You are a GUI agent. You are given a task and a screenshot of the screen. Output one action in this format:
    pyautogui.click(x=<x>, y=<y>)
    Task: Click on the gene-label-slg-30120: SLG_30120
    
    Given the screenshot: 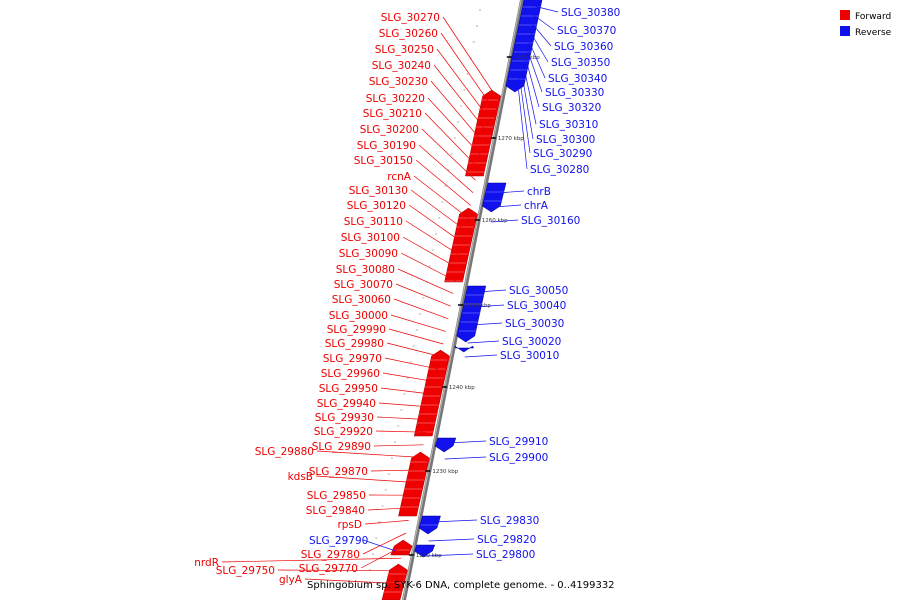 What is the action you would take?
    pyautogui.click(x=376, y=206)
    